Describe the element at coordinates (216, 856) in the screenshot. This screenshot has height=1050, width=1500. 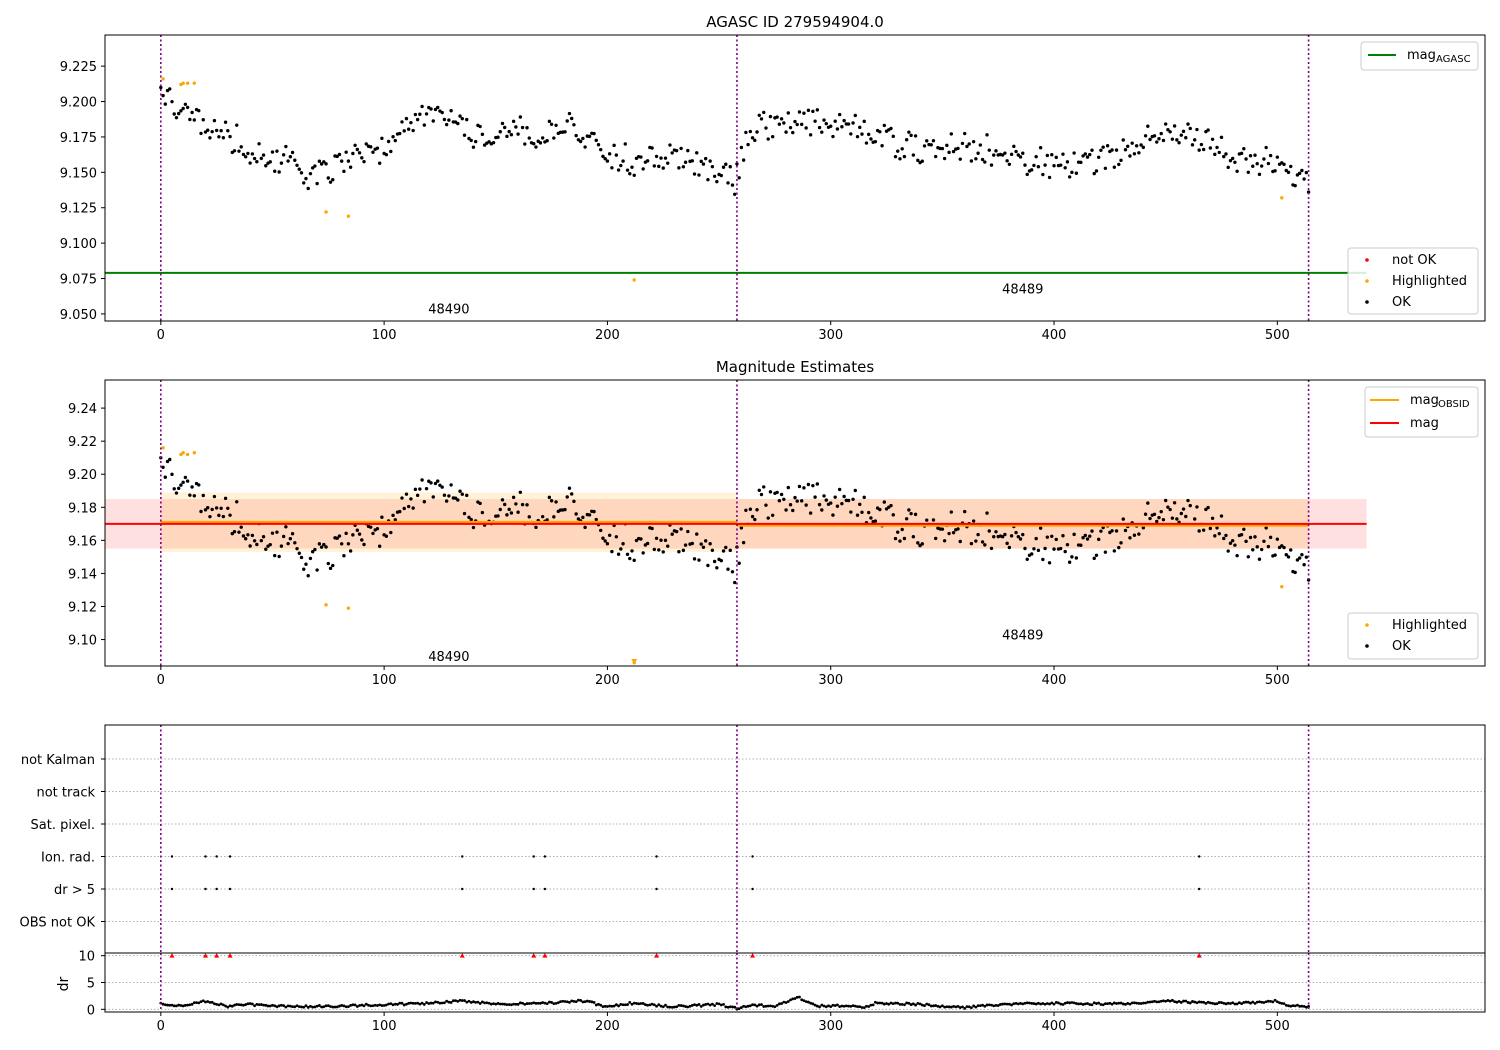
I see `flag-point` at that location.